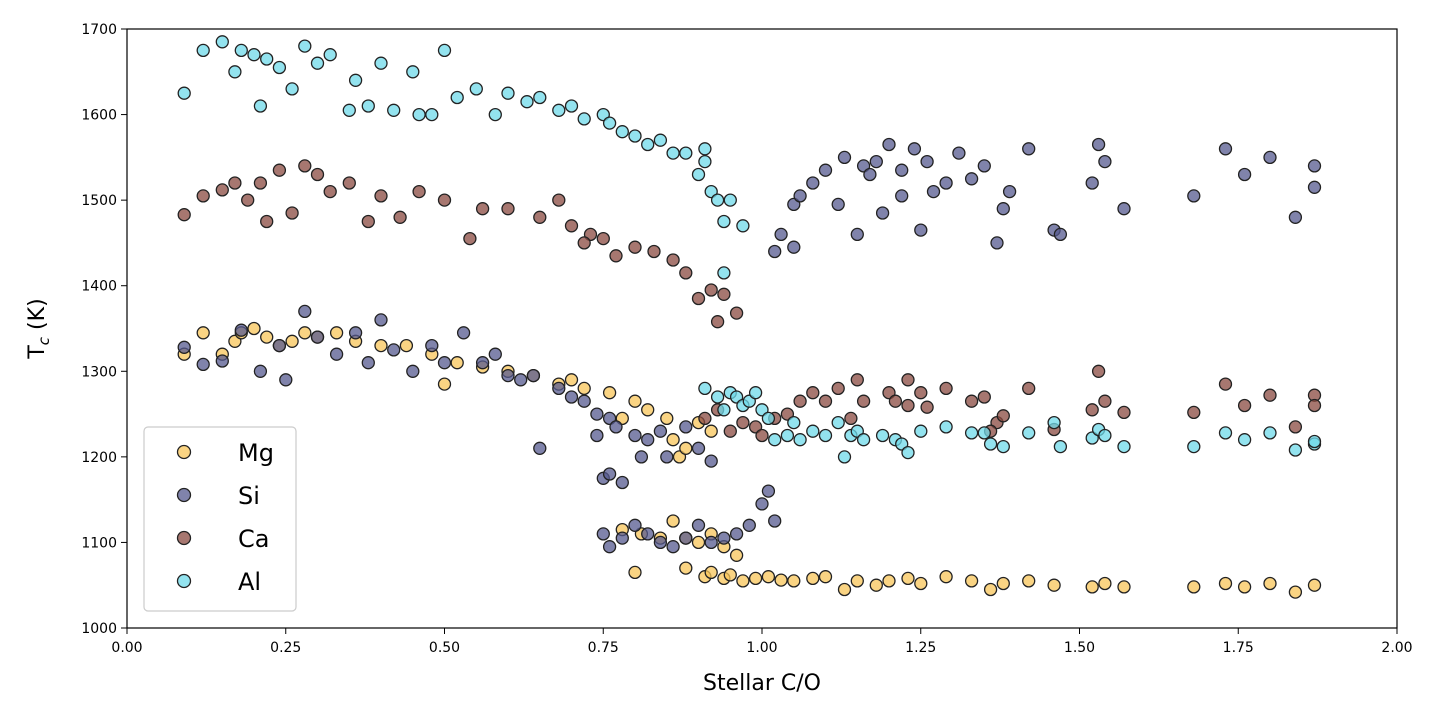 The height and width of the screenshot is (720, 1440). I want to click on y-axis-title-sub: c, so click(44, 340).